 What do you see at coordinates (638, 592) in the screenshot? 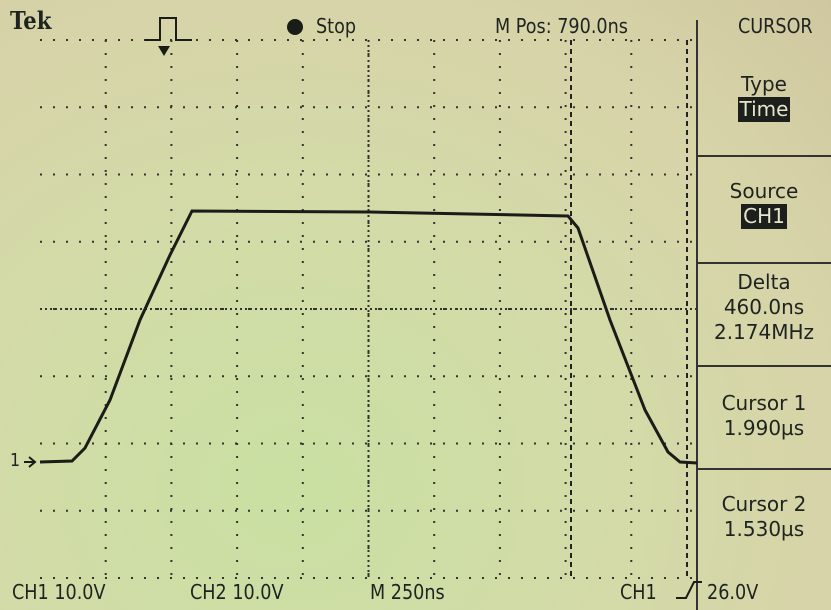
I see `trigger-source: CH1` at bounding box center [638, 592].